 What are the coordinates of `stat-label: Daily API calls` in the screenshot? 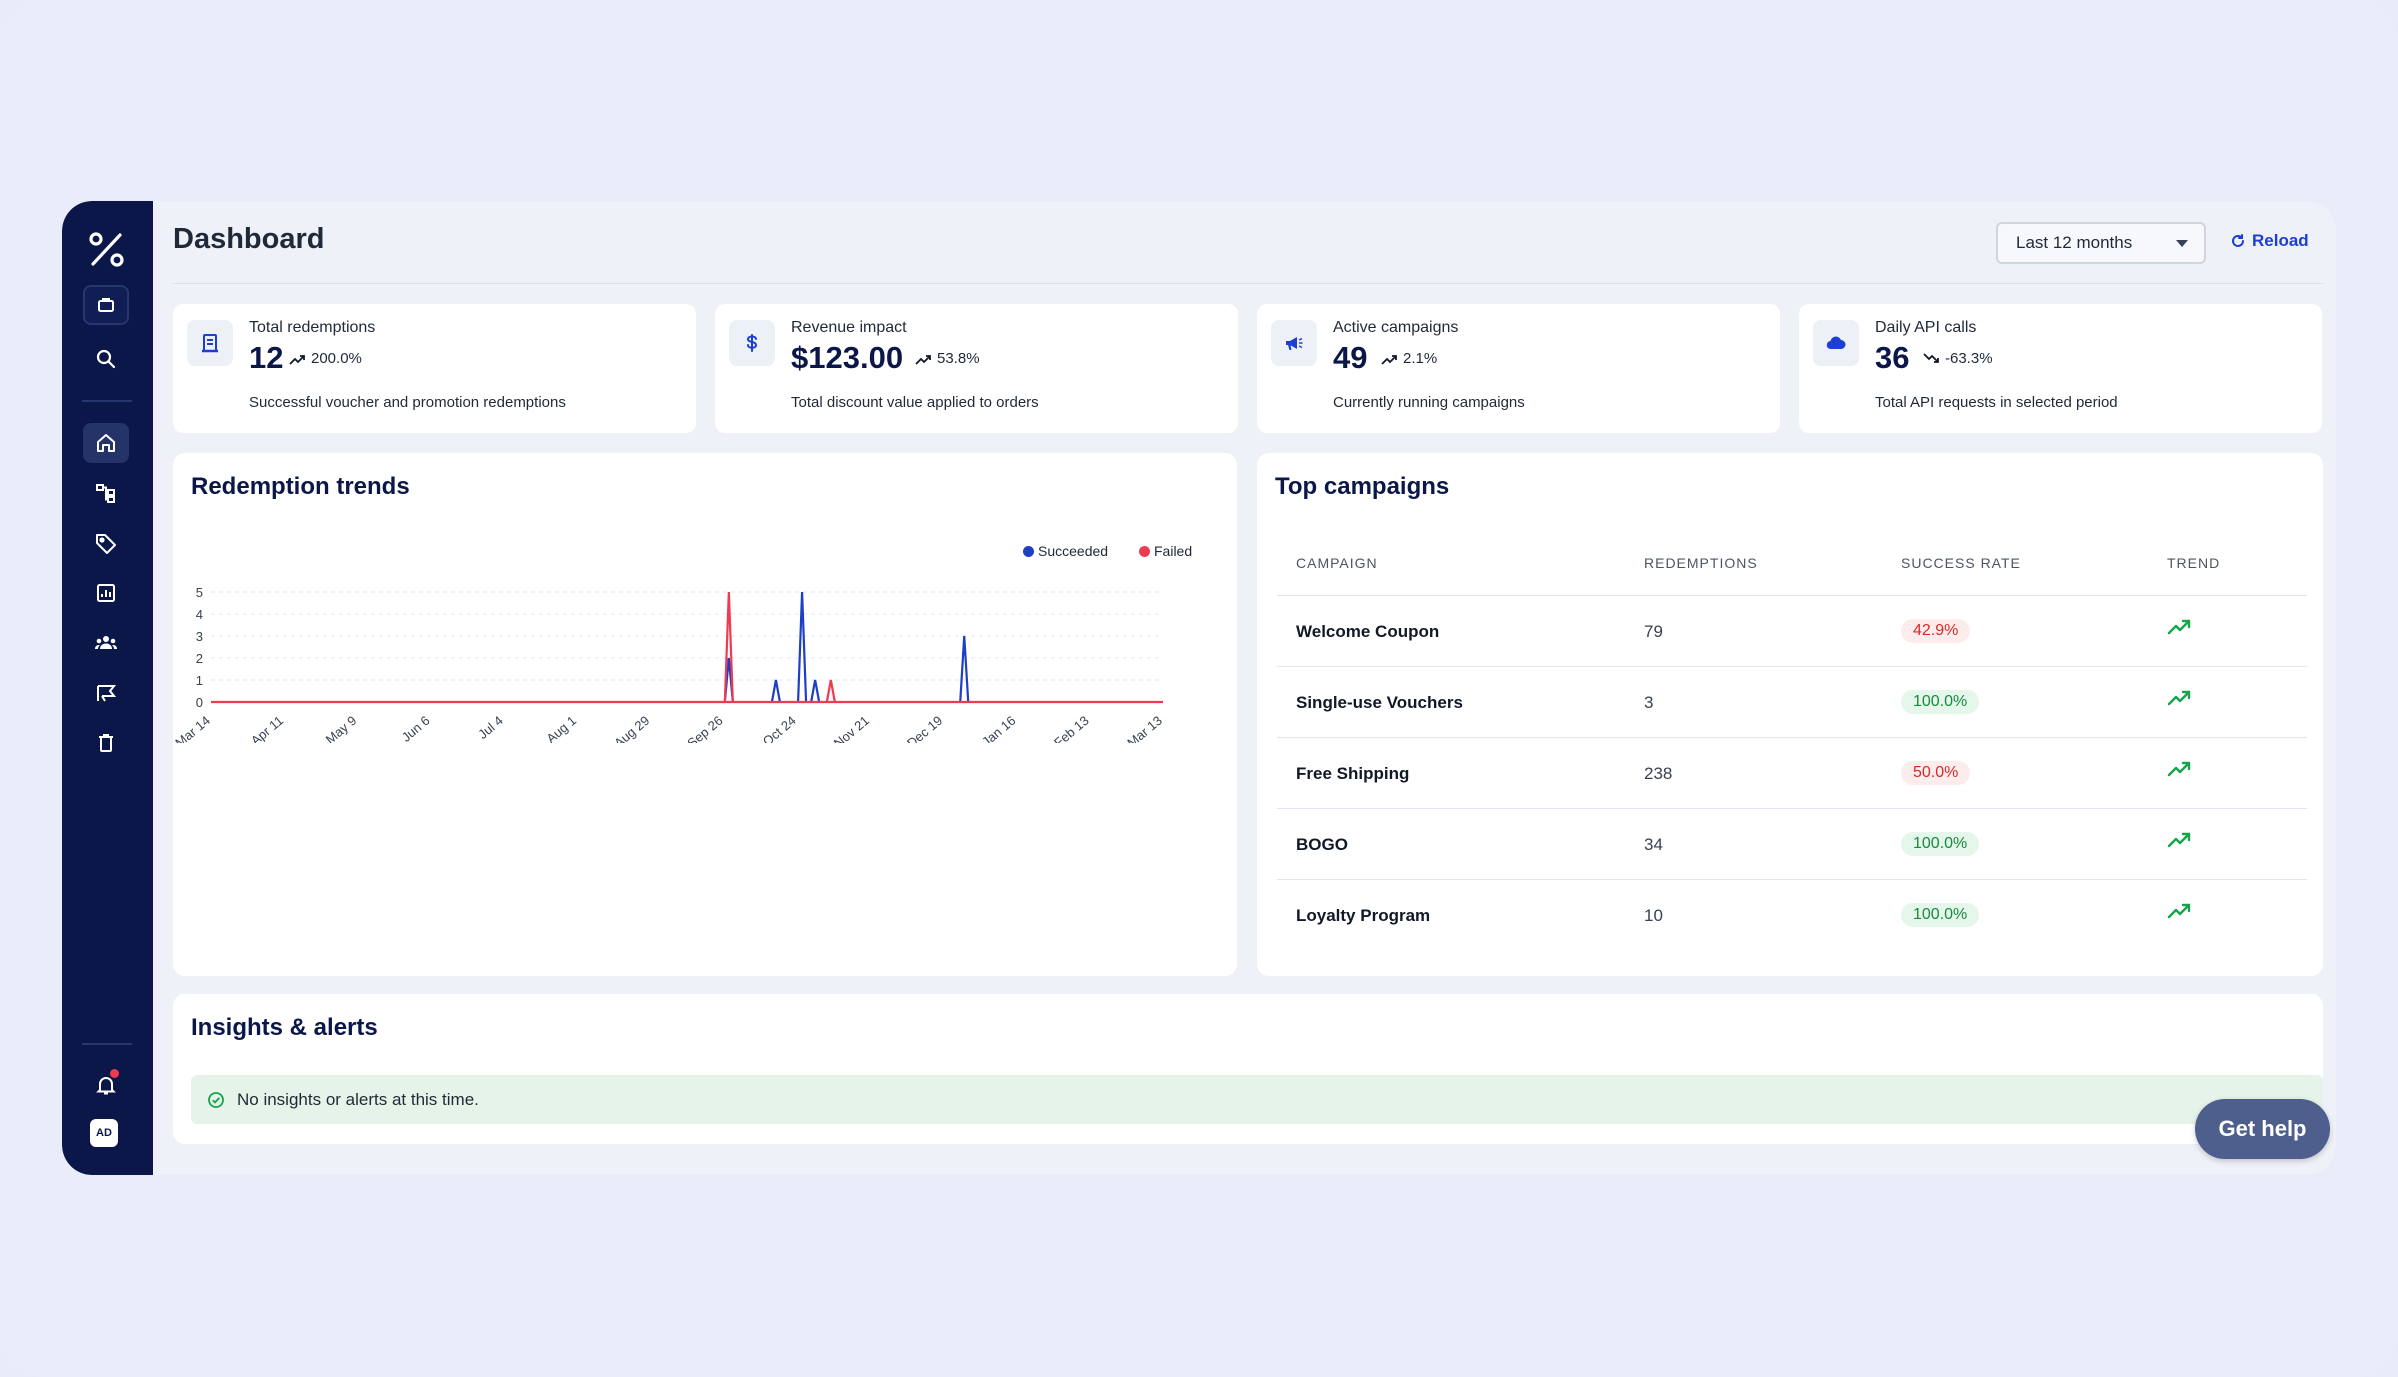 It's located at (1926, 327).